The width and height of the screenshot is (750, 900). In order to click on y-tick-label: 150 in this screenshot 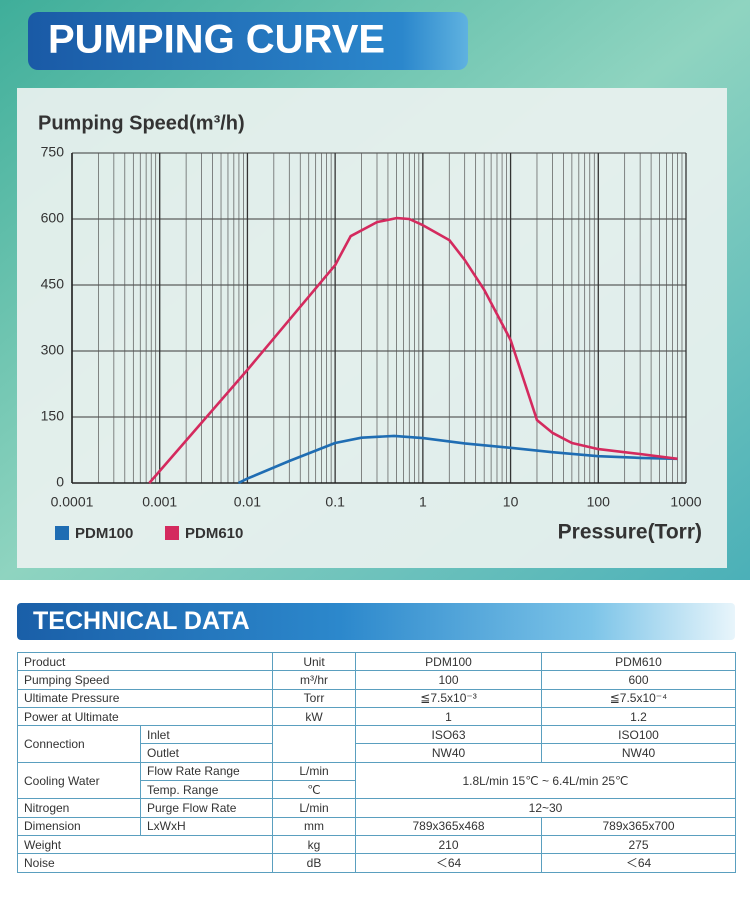, I will do `click(53, 416)`.